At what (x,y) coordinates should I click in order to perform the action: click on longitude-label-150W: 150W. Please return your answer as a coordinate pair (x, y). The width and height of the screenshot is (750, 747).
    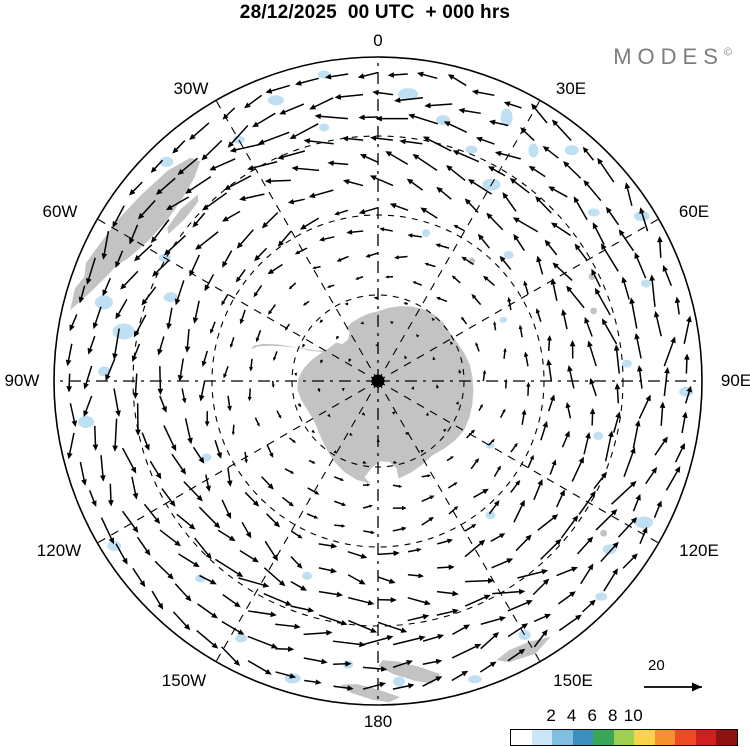
    Looking at the image, I should click on (184, 680).